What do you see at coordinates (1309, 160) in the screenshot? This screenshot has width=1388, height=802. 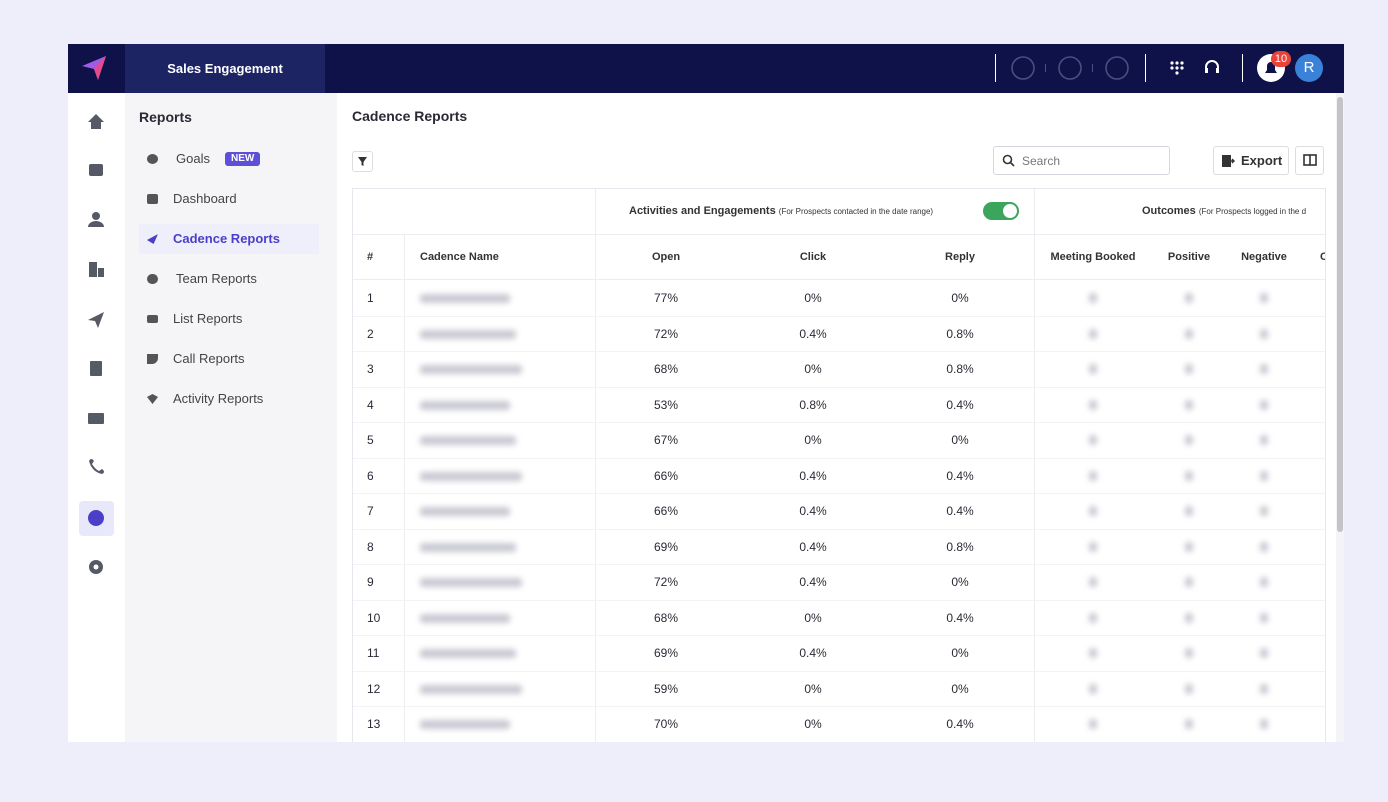 I see `columns-button` at bounding box center [1309, 160].